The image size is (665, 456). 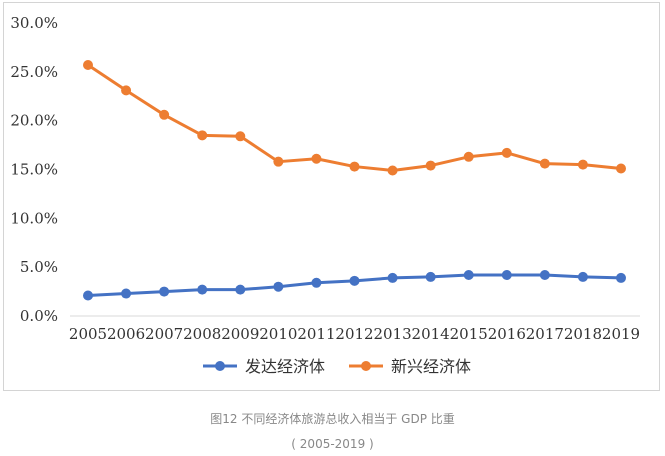 What do you see at coordinates (34, 23) in the screenshot?
I see `y-tick-label: 30.0%` at bounding box center [34, 23].